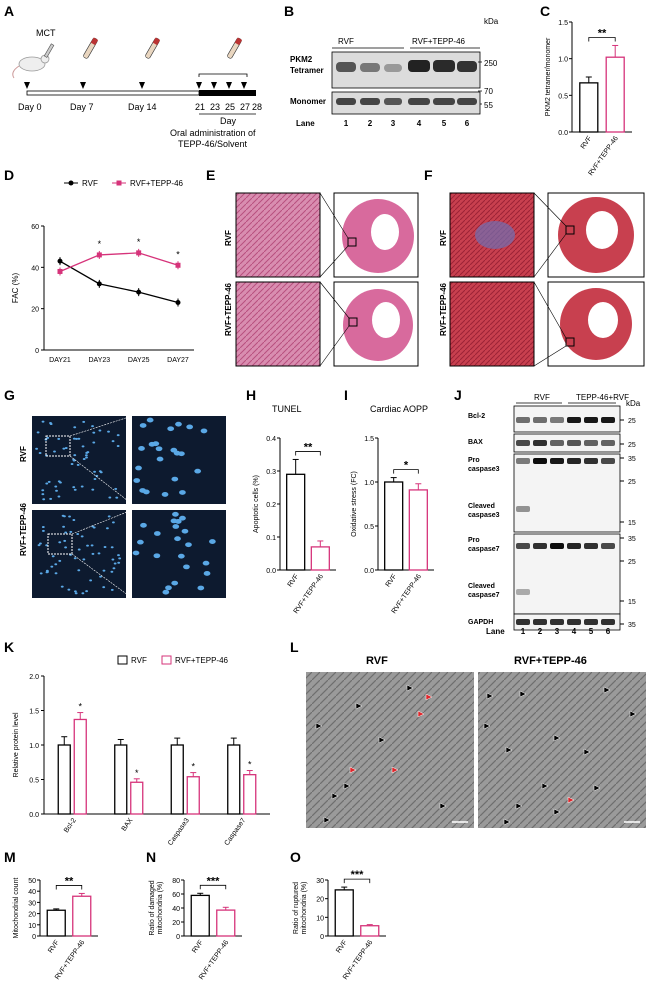  Describe the element at coordinates (119, 183) in the screenshot. I see `legend-marker-tepp` at that location.